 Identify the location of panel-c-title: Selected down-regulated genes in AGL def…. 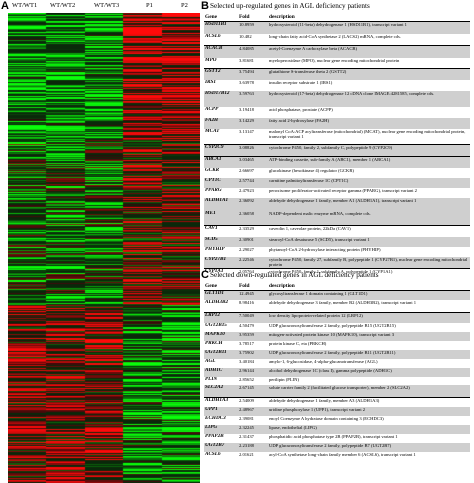
(294, 275).